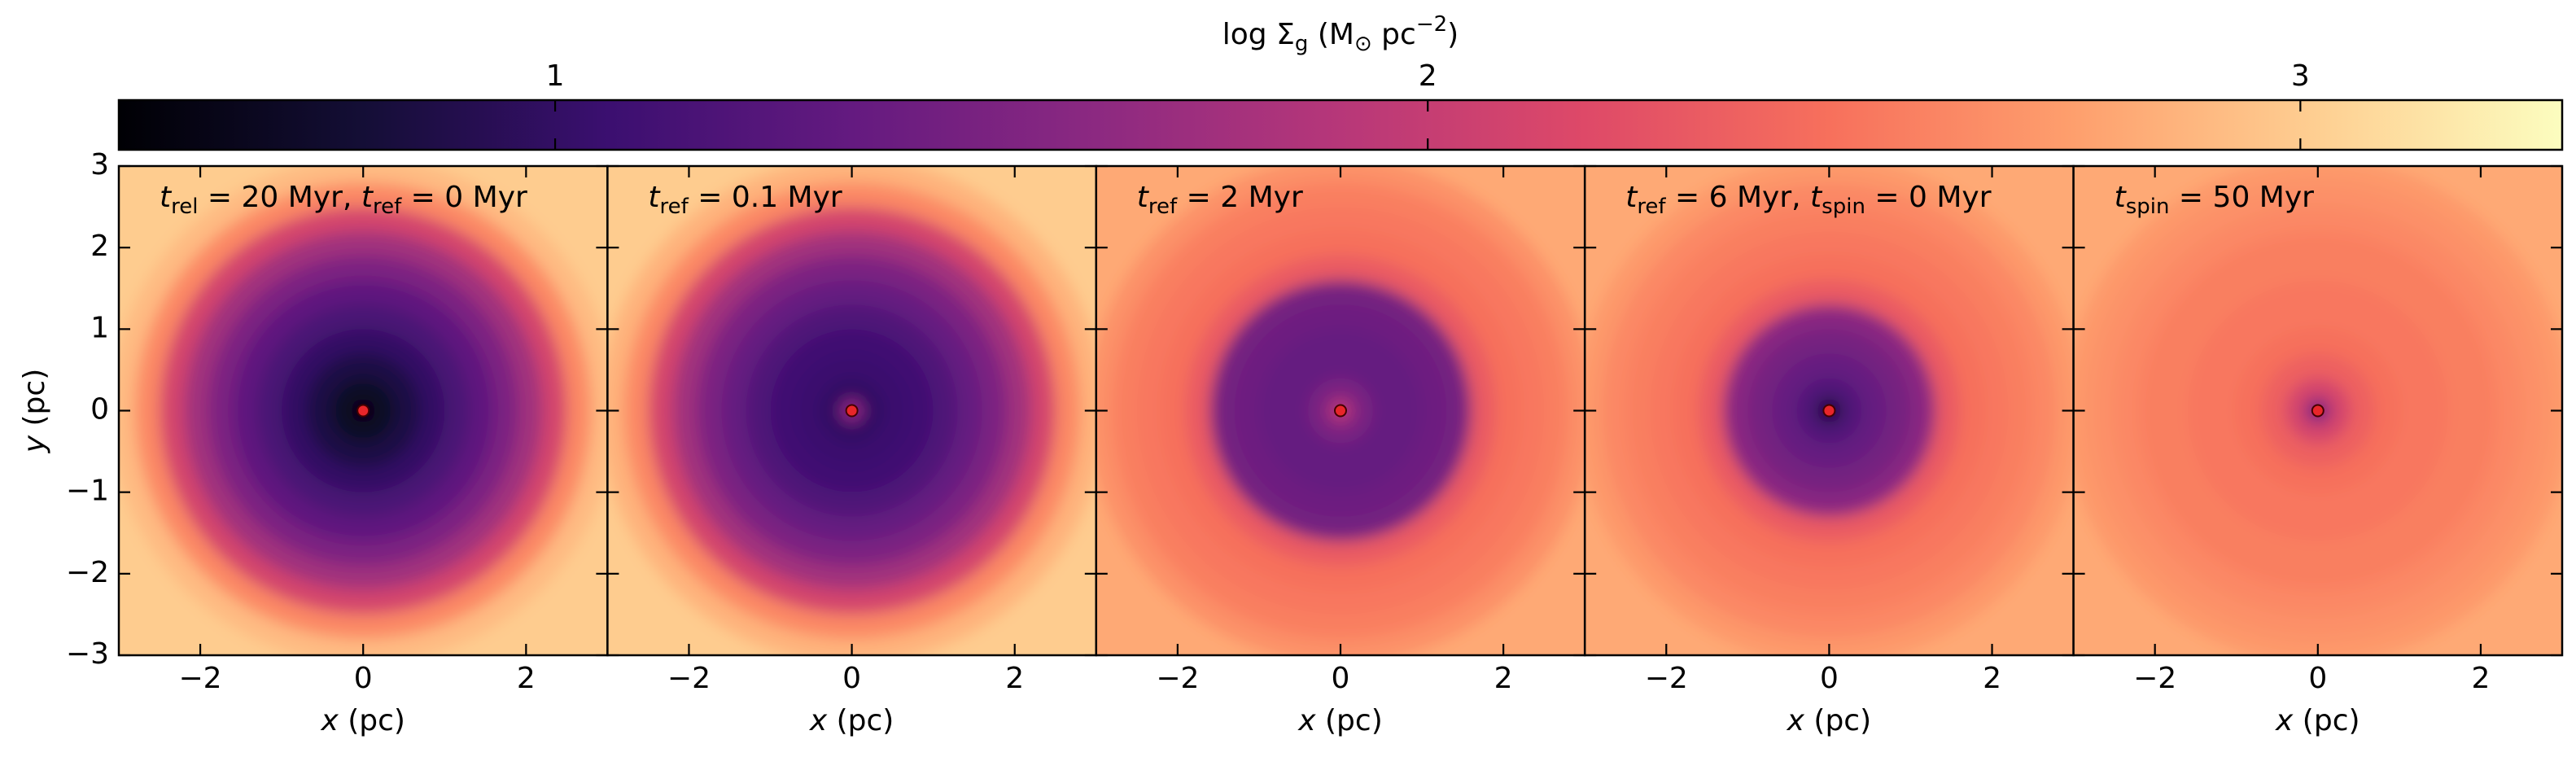 This screenshot has height=757, width=2576. I want to click on panel-annotation: tref = 6 Myr, tspin = 0 Myr, so click(1808, 200).